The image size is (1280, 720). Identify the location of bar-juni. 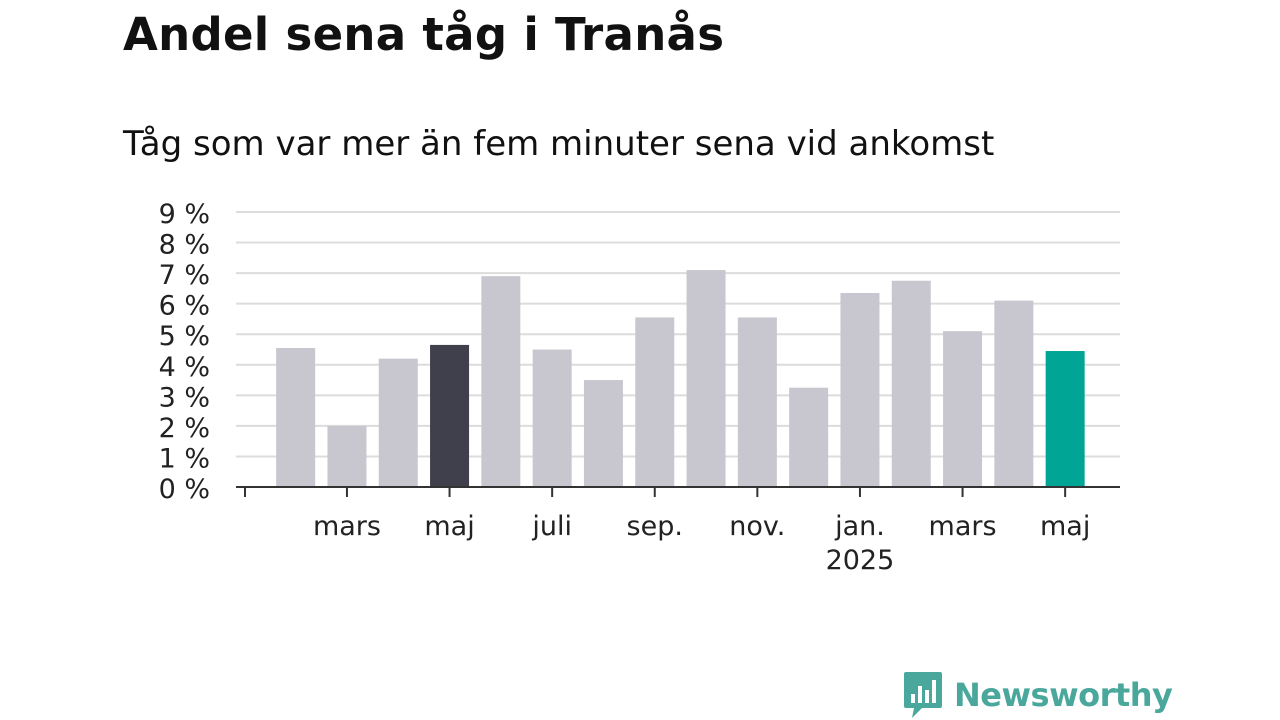
(501, 381).